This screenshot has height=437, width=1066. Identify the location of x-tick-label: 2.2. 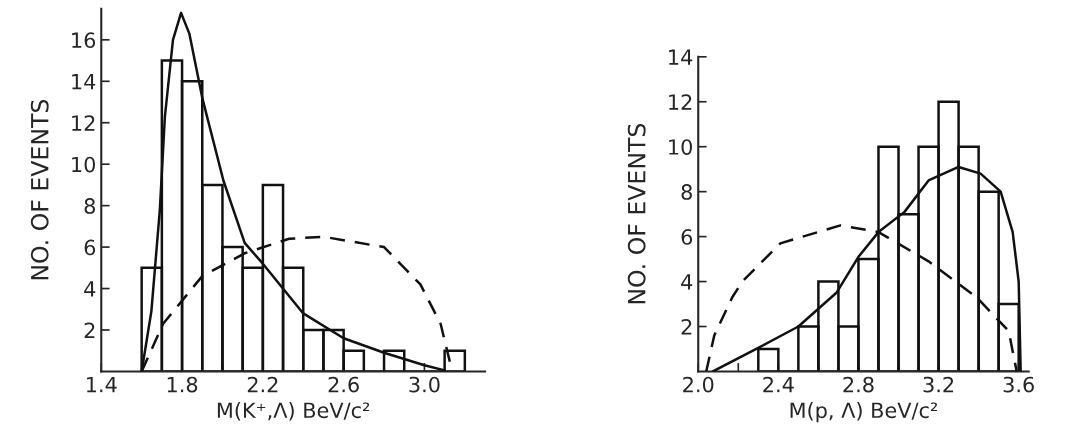
(262, 384).